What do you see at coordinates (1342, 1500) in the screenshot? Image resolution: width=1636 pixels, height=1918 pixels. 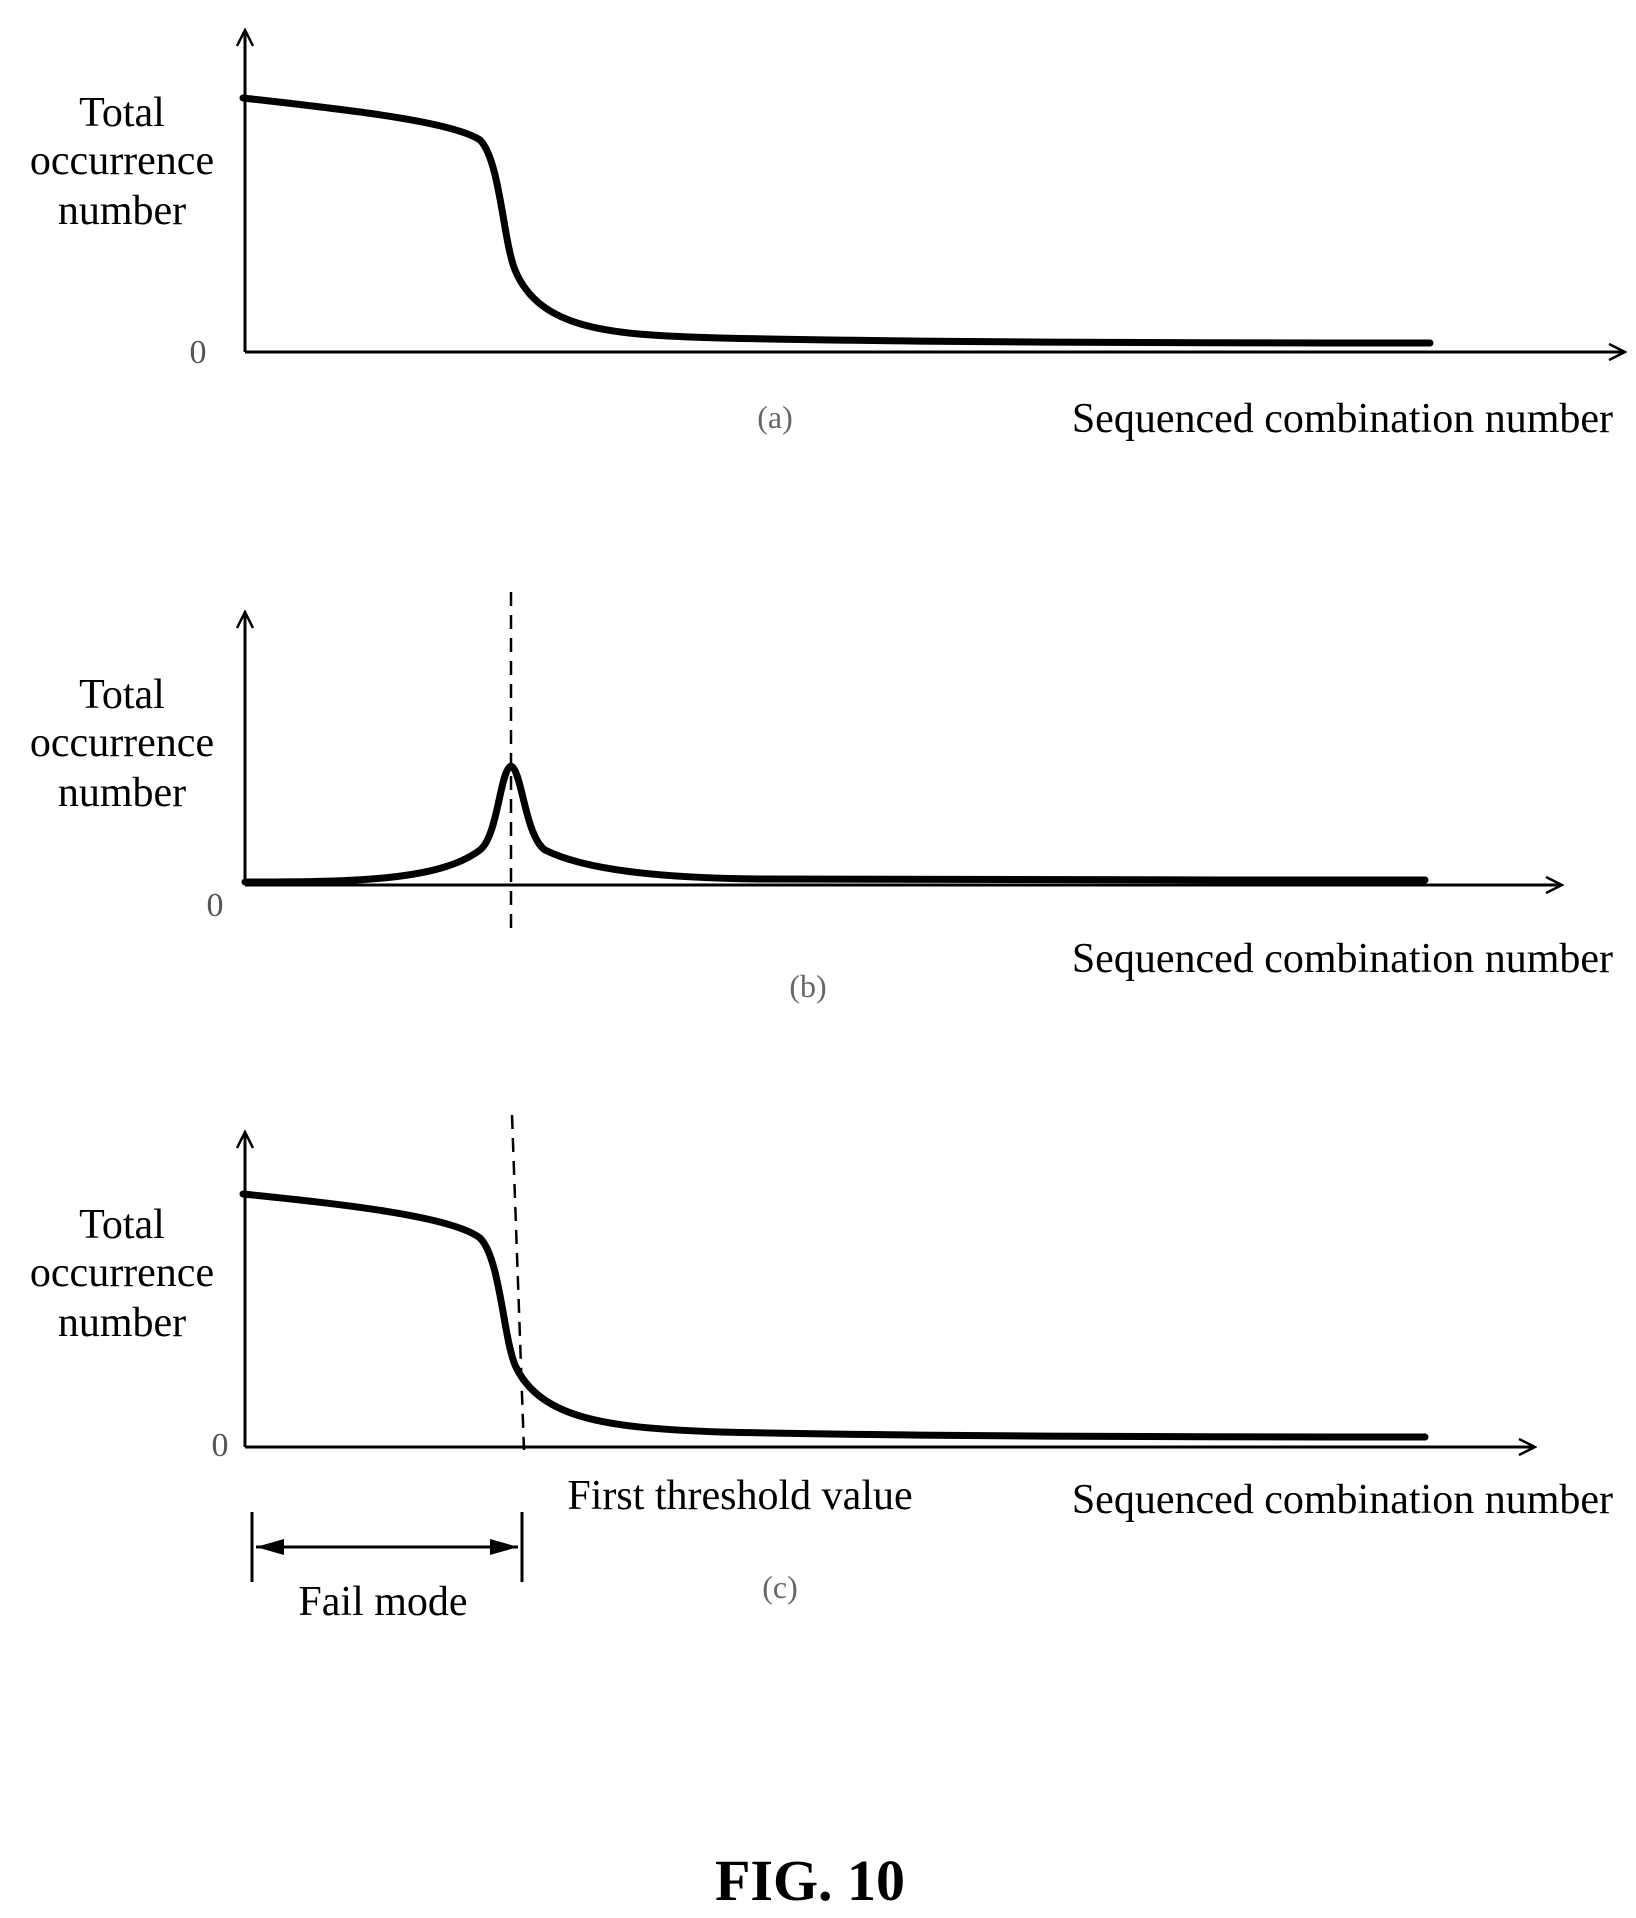 I see `x-axis-title-c: Sequenced combination number` at bounding box center [1342, 1500].